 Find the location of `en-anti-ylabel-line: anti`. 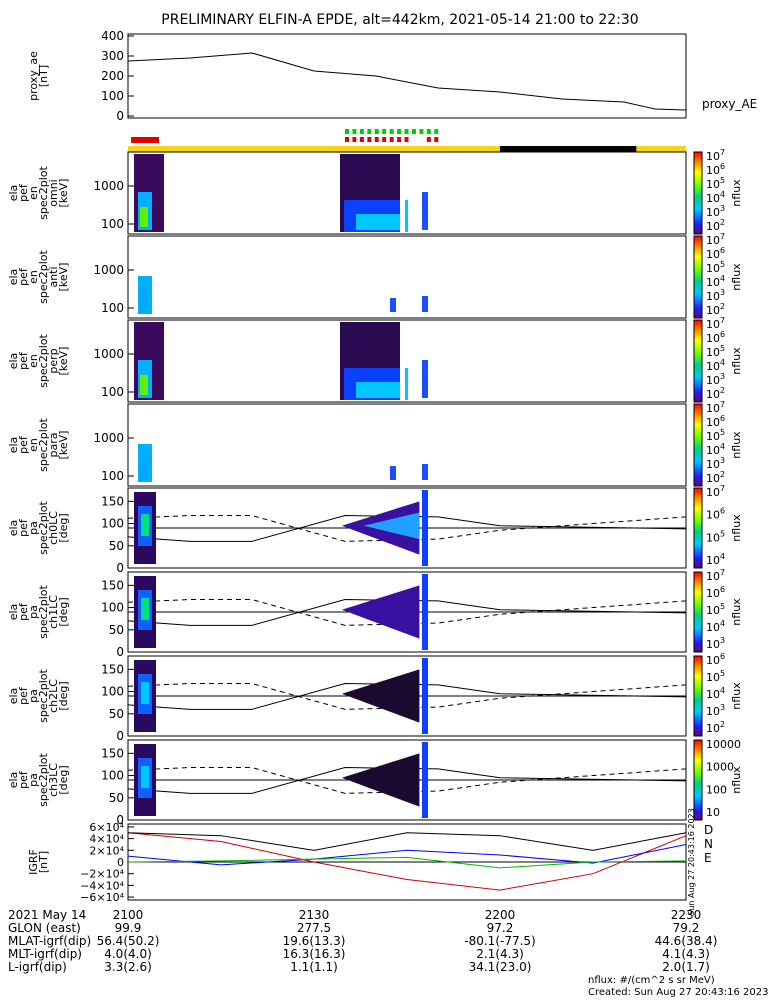

en-anti-ylabel-line: anti is located at coordinates (53, 276).